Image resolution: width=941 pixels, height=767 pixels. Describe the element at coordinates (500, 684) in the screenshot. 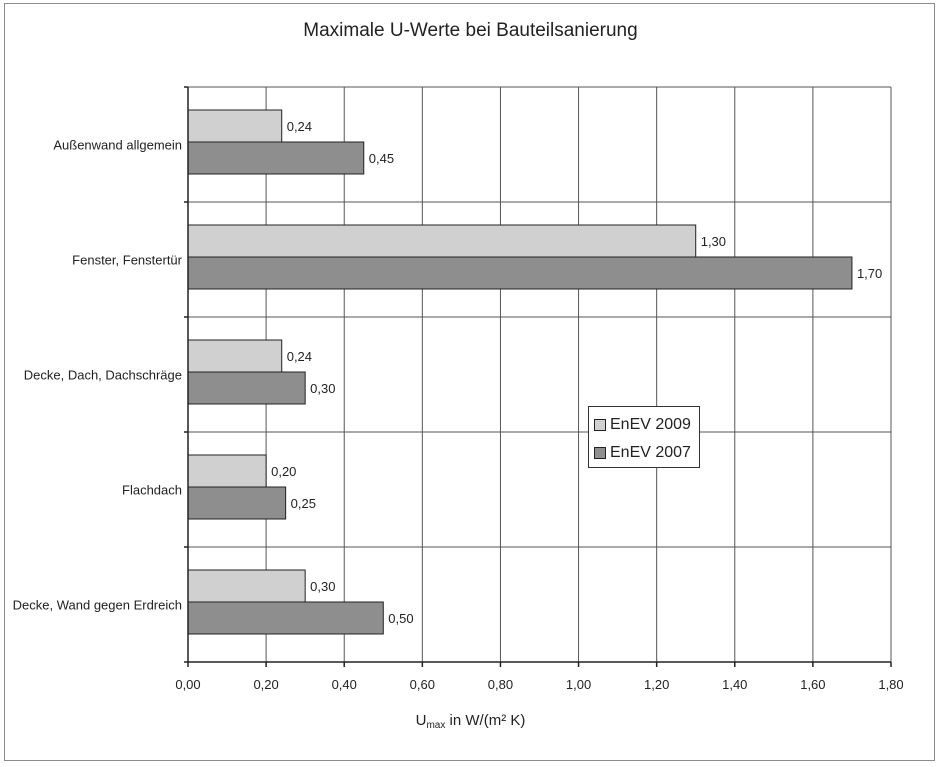

I see `x-tick-label: 0,80` at that location.